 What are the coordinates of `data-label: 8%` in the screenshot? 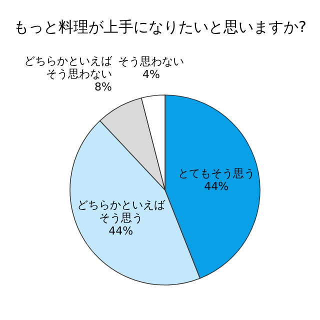 It's located at (103, 87).